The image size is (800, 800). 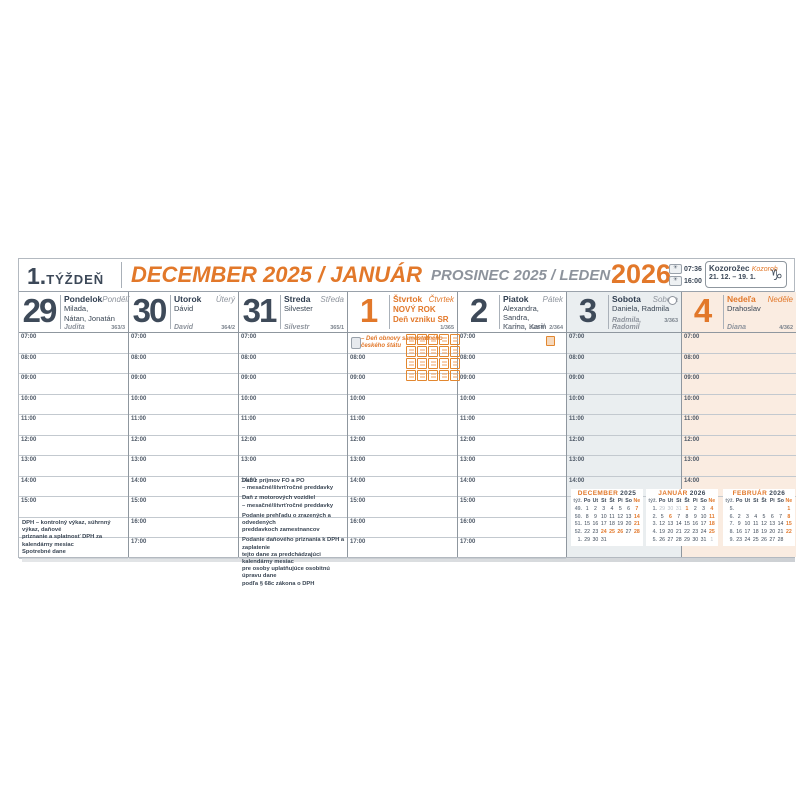 I want to click on time-label: 08:00, so click(x=577, y=357).